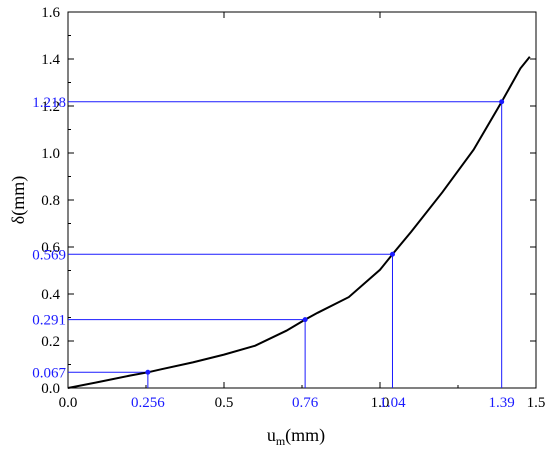  Describe the element at coordinates (68, 403) in the screenshot. I see `x-tick-label: 0.0` at that location.